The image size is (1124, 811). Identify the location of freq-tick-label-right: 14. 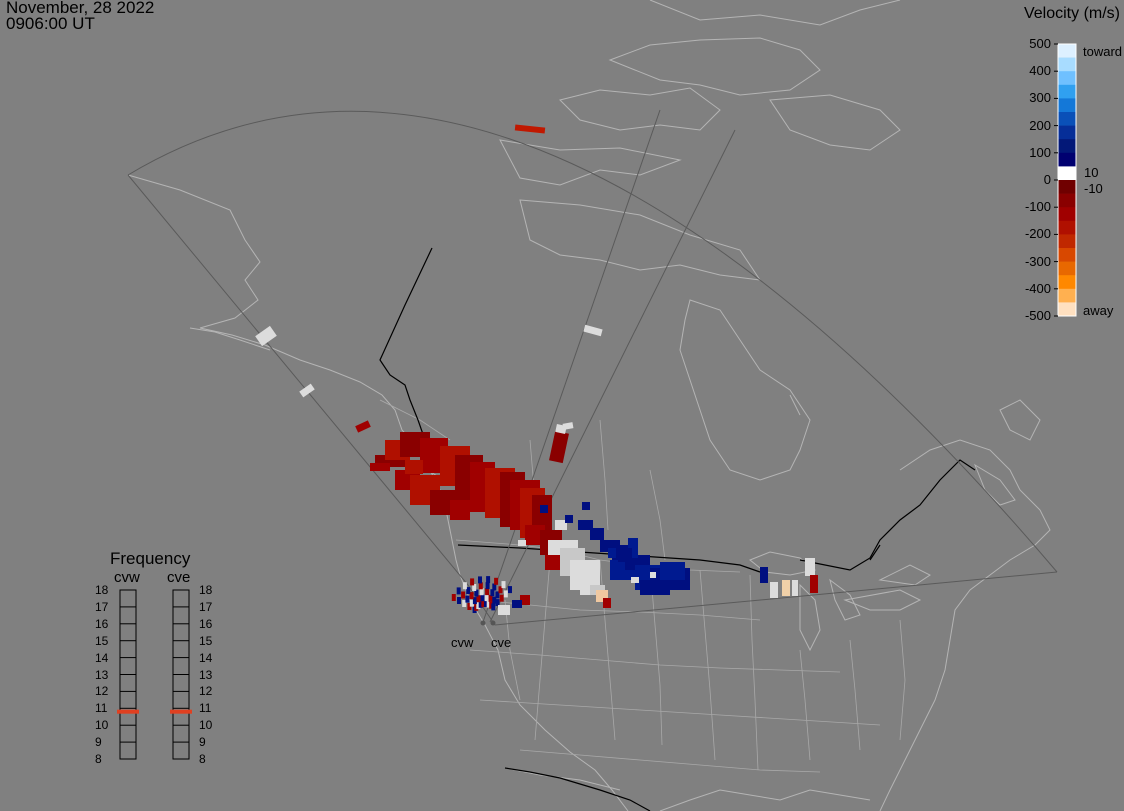
(206, 657).